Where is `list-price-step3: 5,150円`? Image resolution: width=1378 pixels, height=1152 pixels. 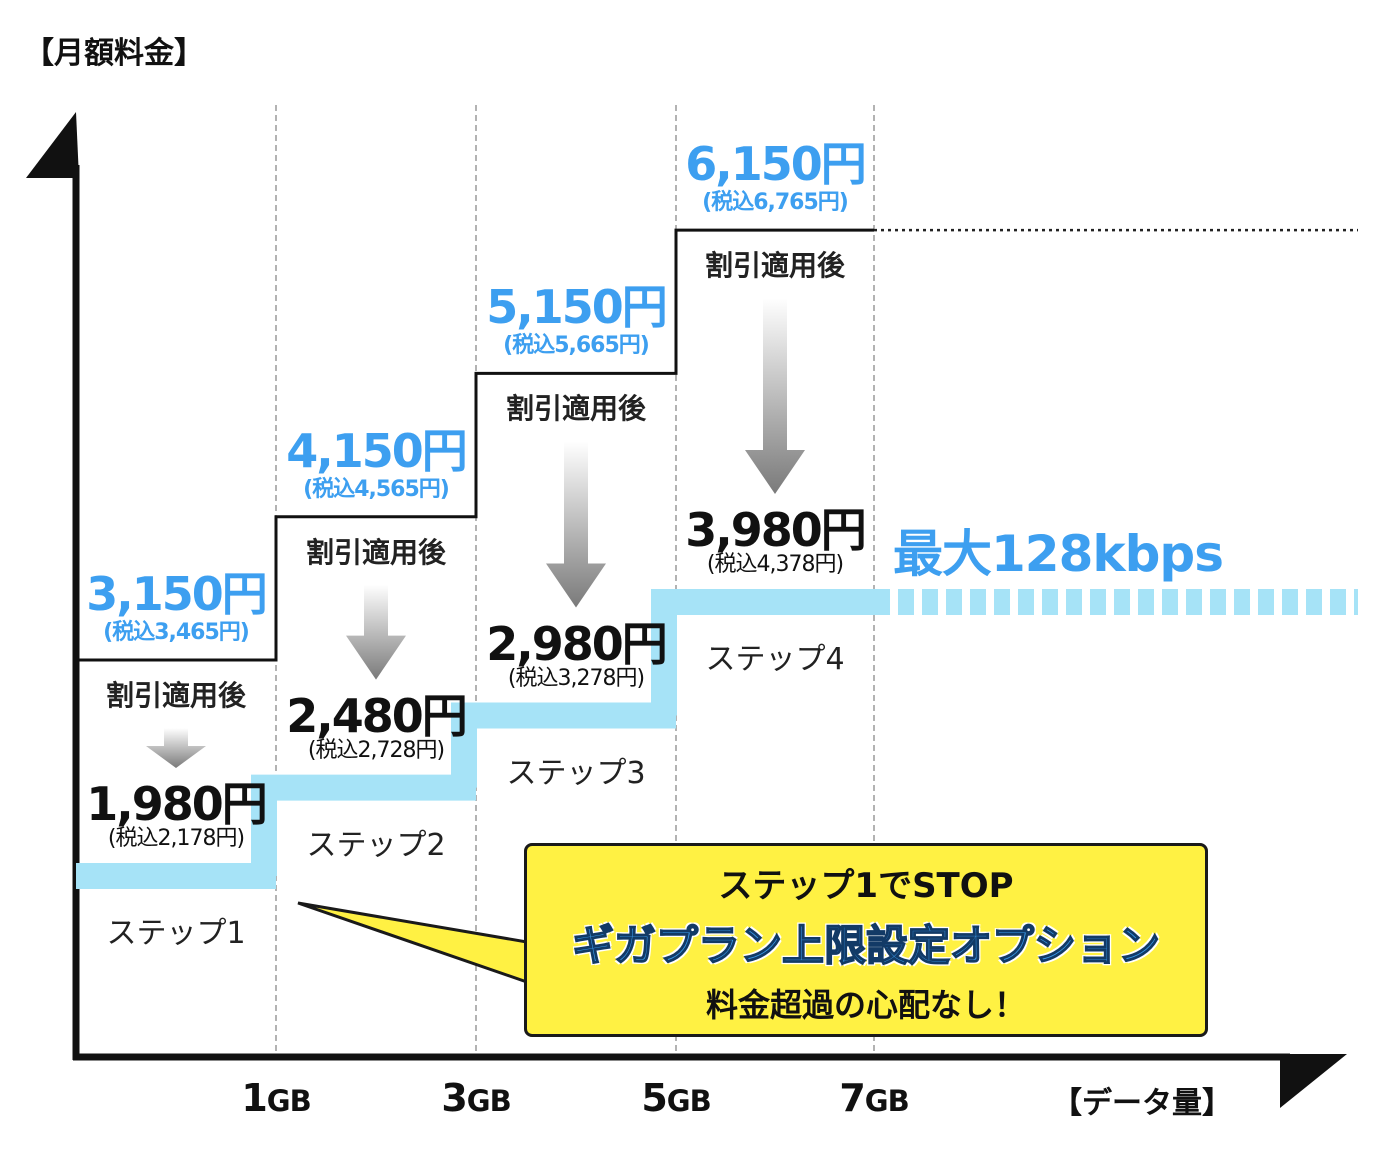
list-price-step3: 5,150円 is located at coordinates (577, 307).